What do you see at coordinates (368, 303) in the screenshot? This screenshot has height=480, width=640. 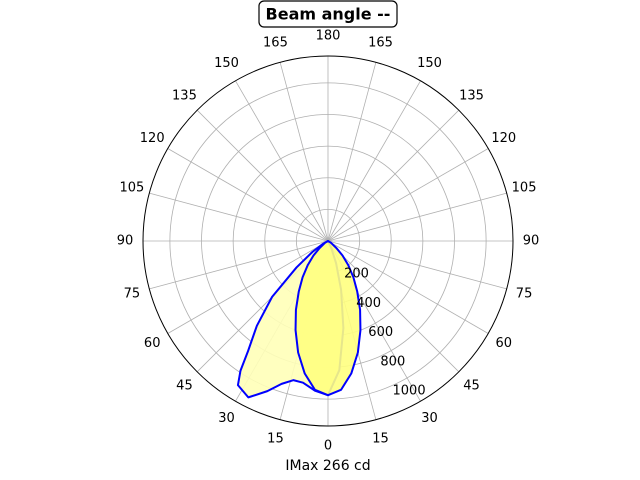 I see `r-tick-label: 400` at bounding box center [368, 303].